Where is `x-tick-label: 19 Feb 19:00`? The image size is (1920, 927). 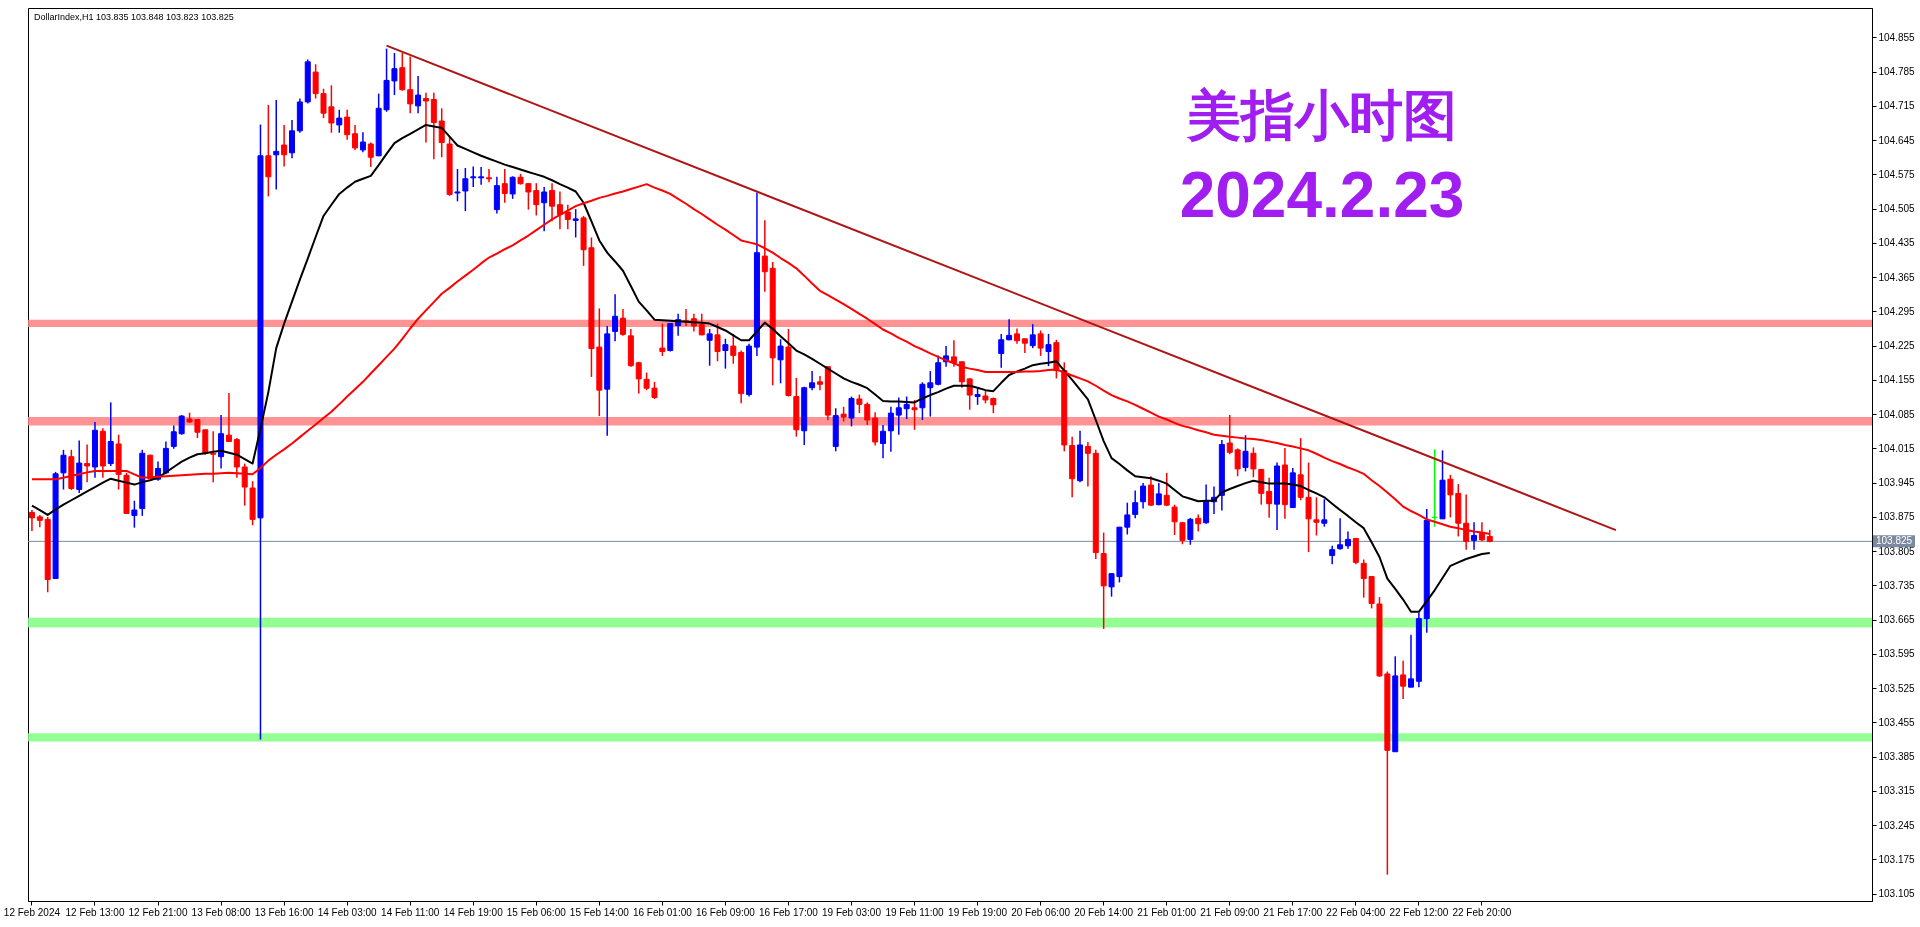 x-tick-label: 19 Feb 19:00 is located at coordinates (978, 912).